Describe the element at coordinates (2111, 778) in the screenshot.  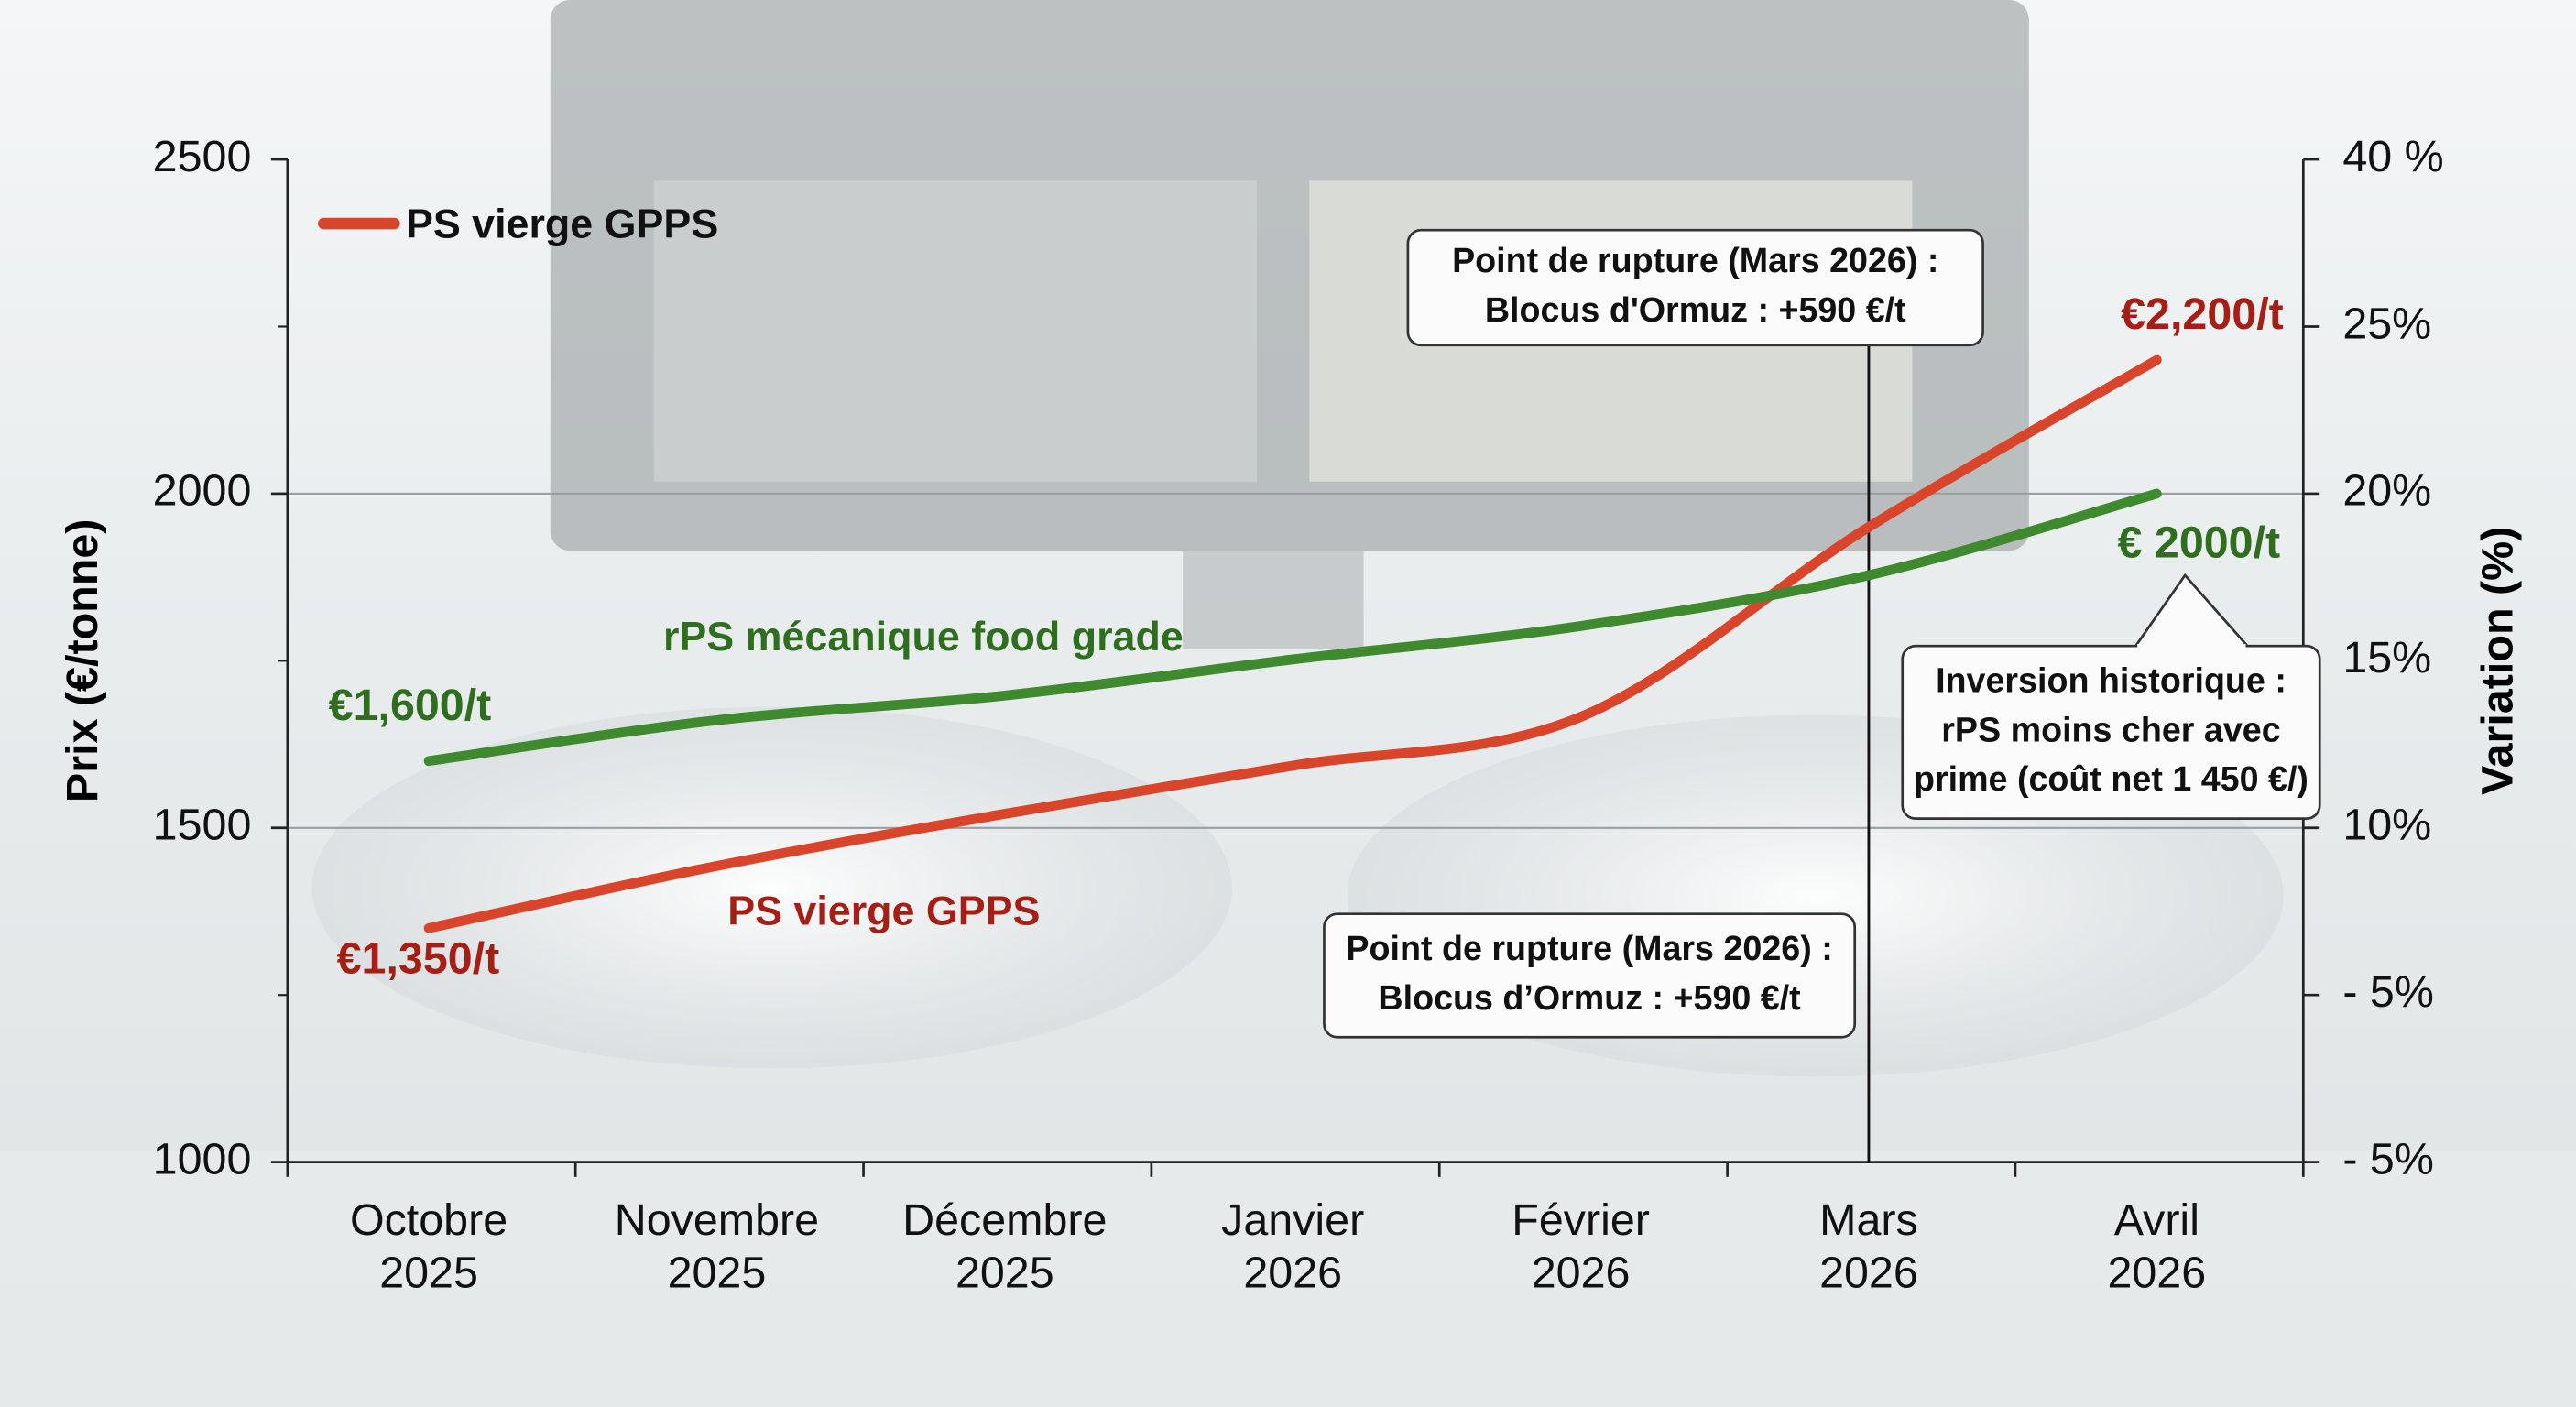
I see `annotation-text: prime (coût net 1 450 €/)` at that location.